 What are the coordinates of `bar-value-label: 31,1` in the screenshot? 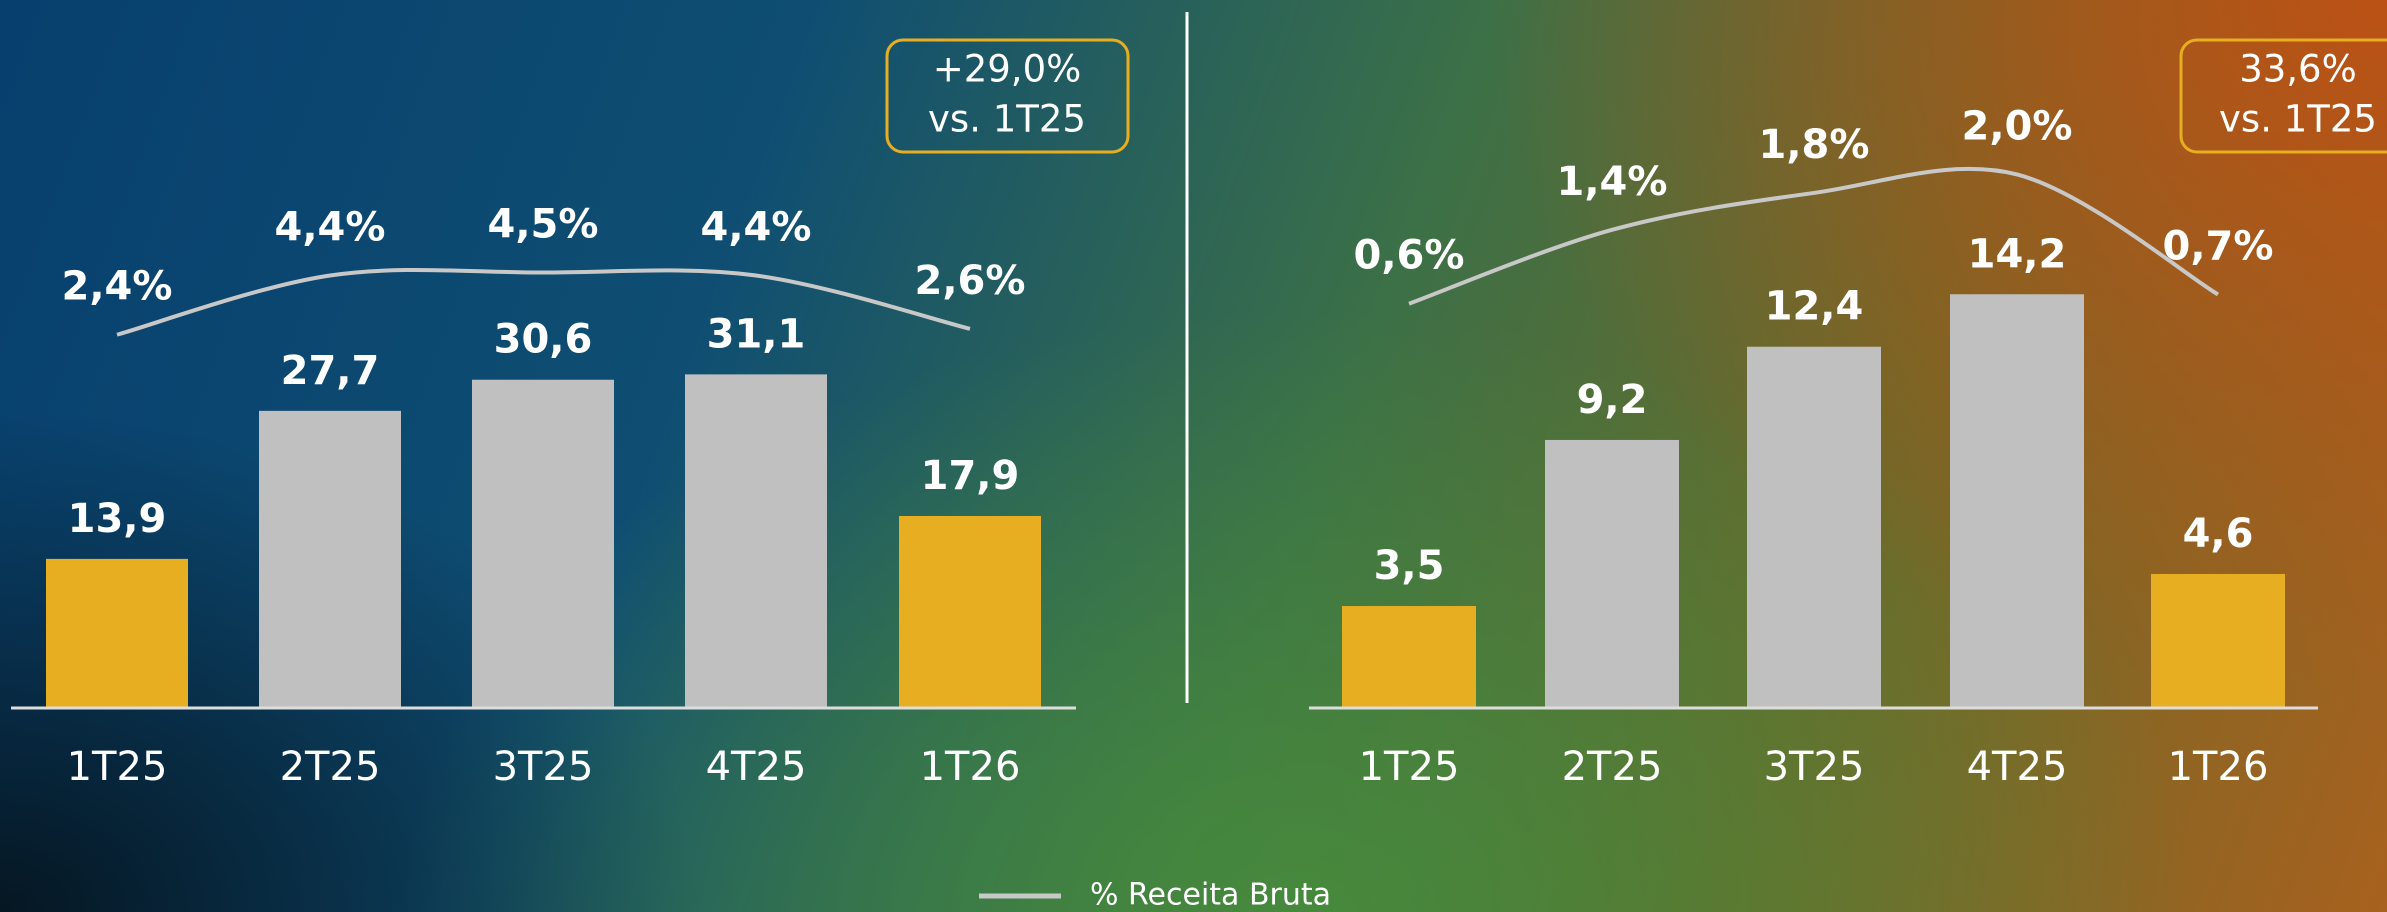 It's located at (756, 334).